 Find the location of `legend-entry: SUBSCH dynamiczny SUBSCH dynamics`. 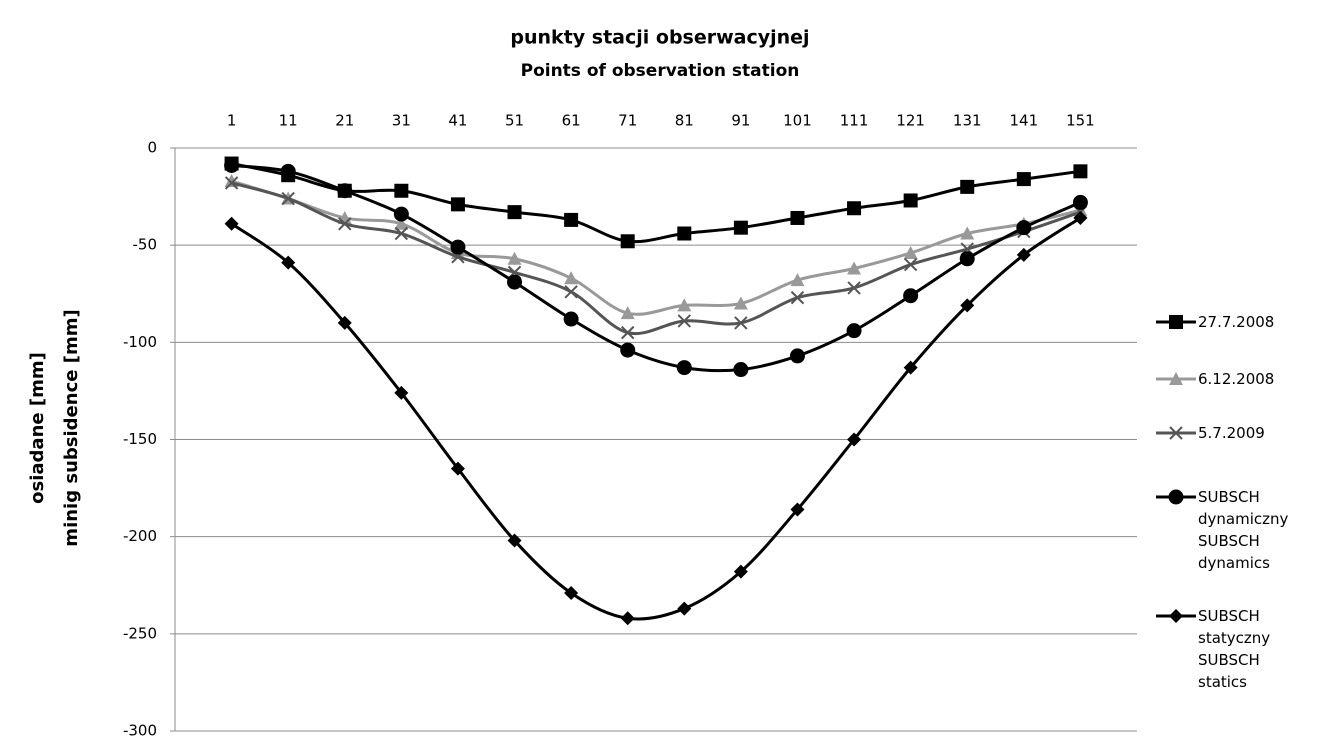

legend-entry: SUBSCH dynamiczny SUBSCH dynamics is located at coordinates (1232, 530).